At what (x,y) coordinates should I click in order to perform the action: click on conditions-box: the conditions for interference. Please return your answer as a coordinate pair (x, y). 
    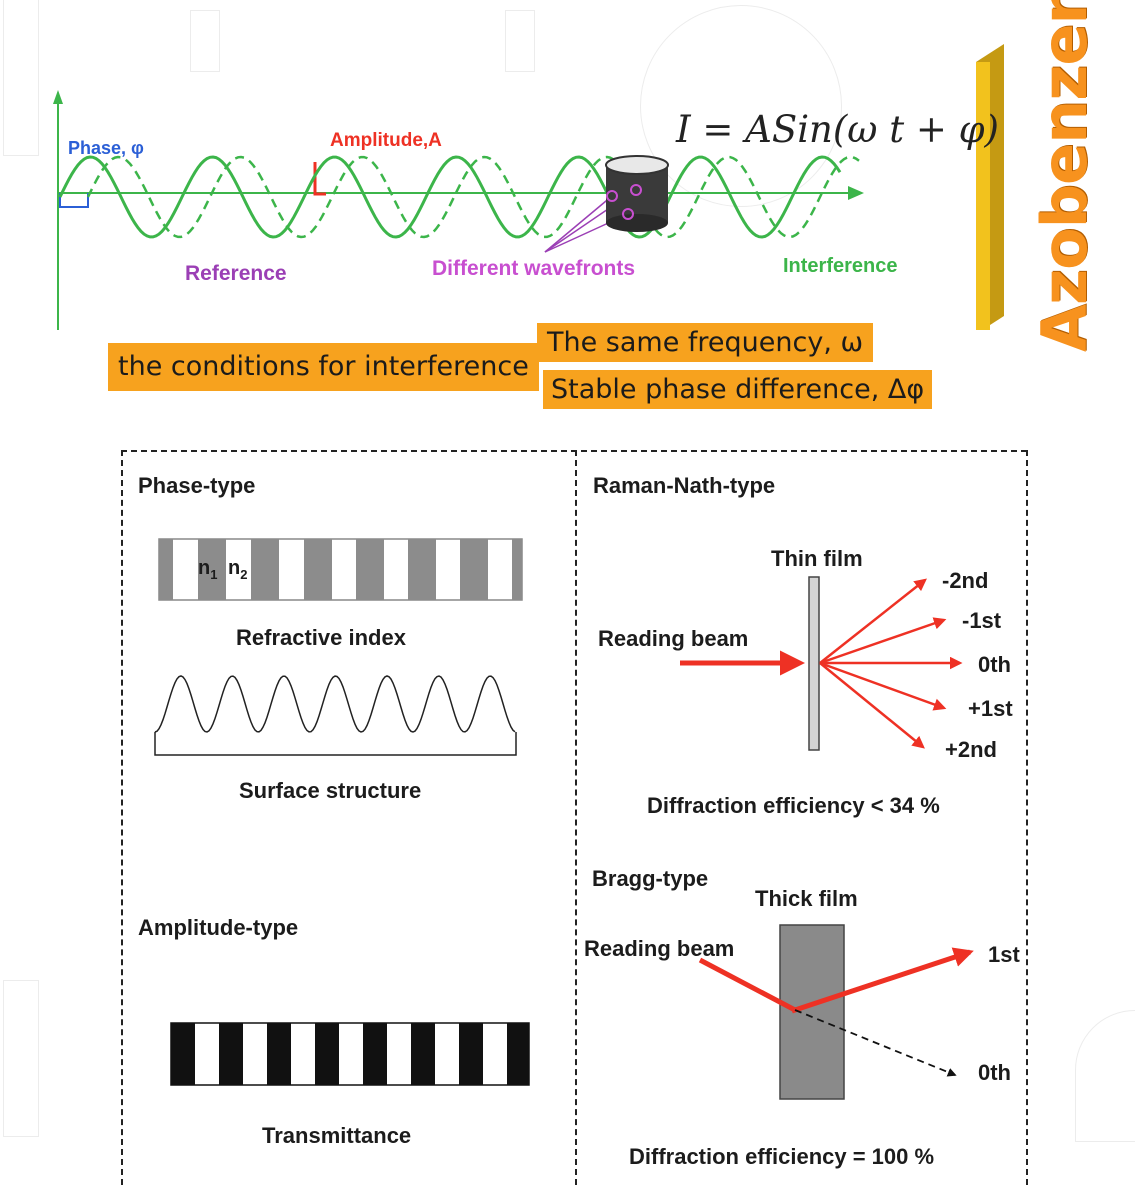
    Looking at the image, I should click on (323, 367).